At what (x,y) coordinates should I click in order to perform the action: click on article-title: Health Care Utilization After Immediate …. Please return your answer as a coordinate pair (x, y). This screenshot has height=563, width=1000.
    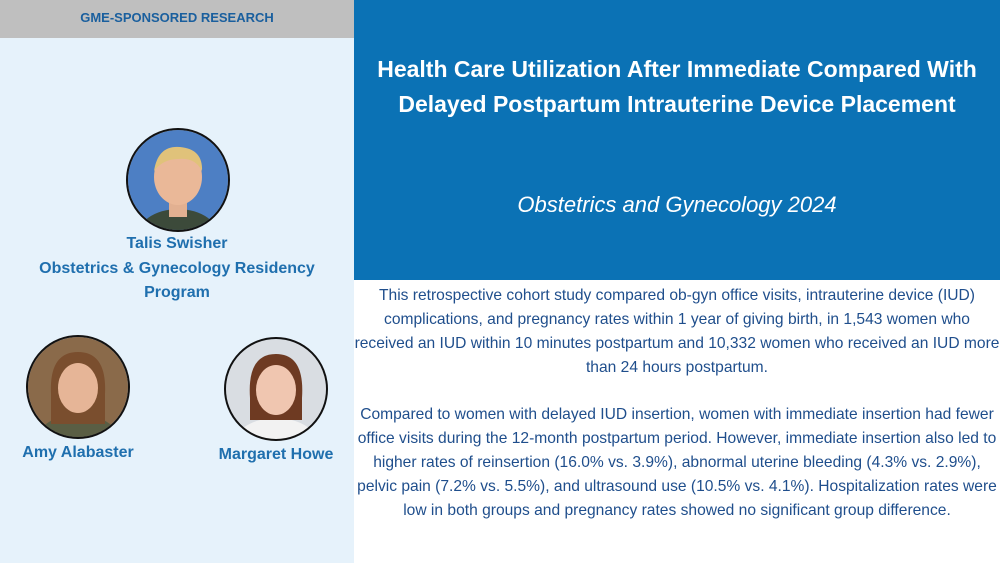
    Looking at the image, I should click on (677, 86).